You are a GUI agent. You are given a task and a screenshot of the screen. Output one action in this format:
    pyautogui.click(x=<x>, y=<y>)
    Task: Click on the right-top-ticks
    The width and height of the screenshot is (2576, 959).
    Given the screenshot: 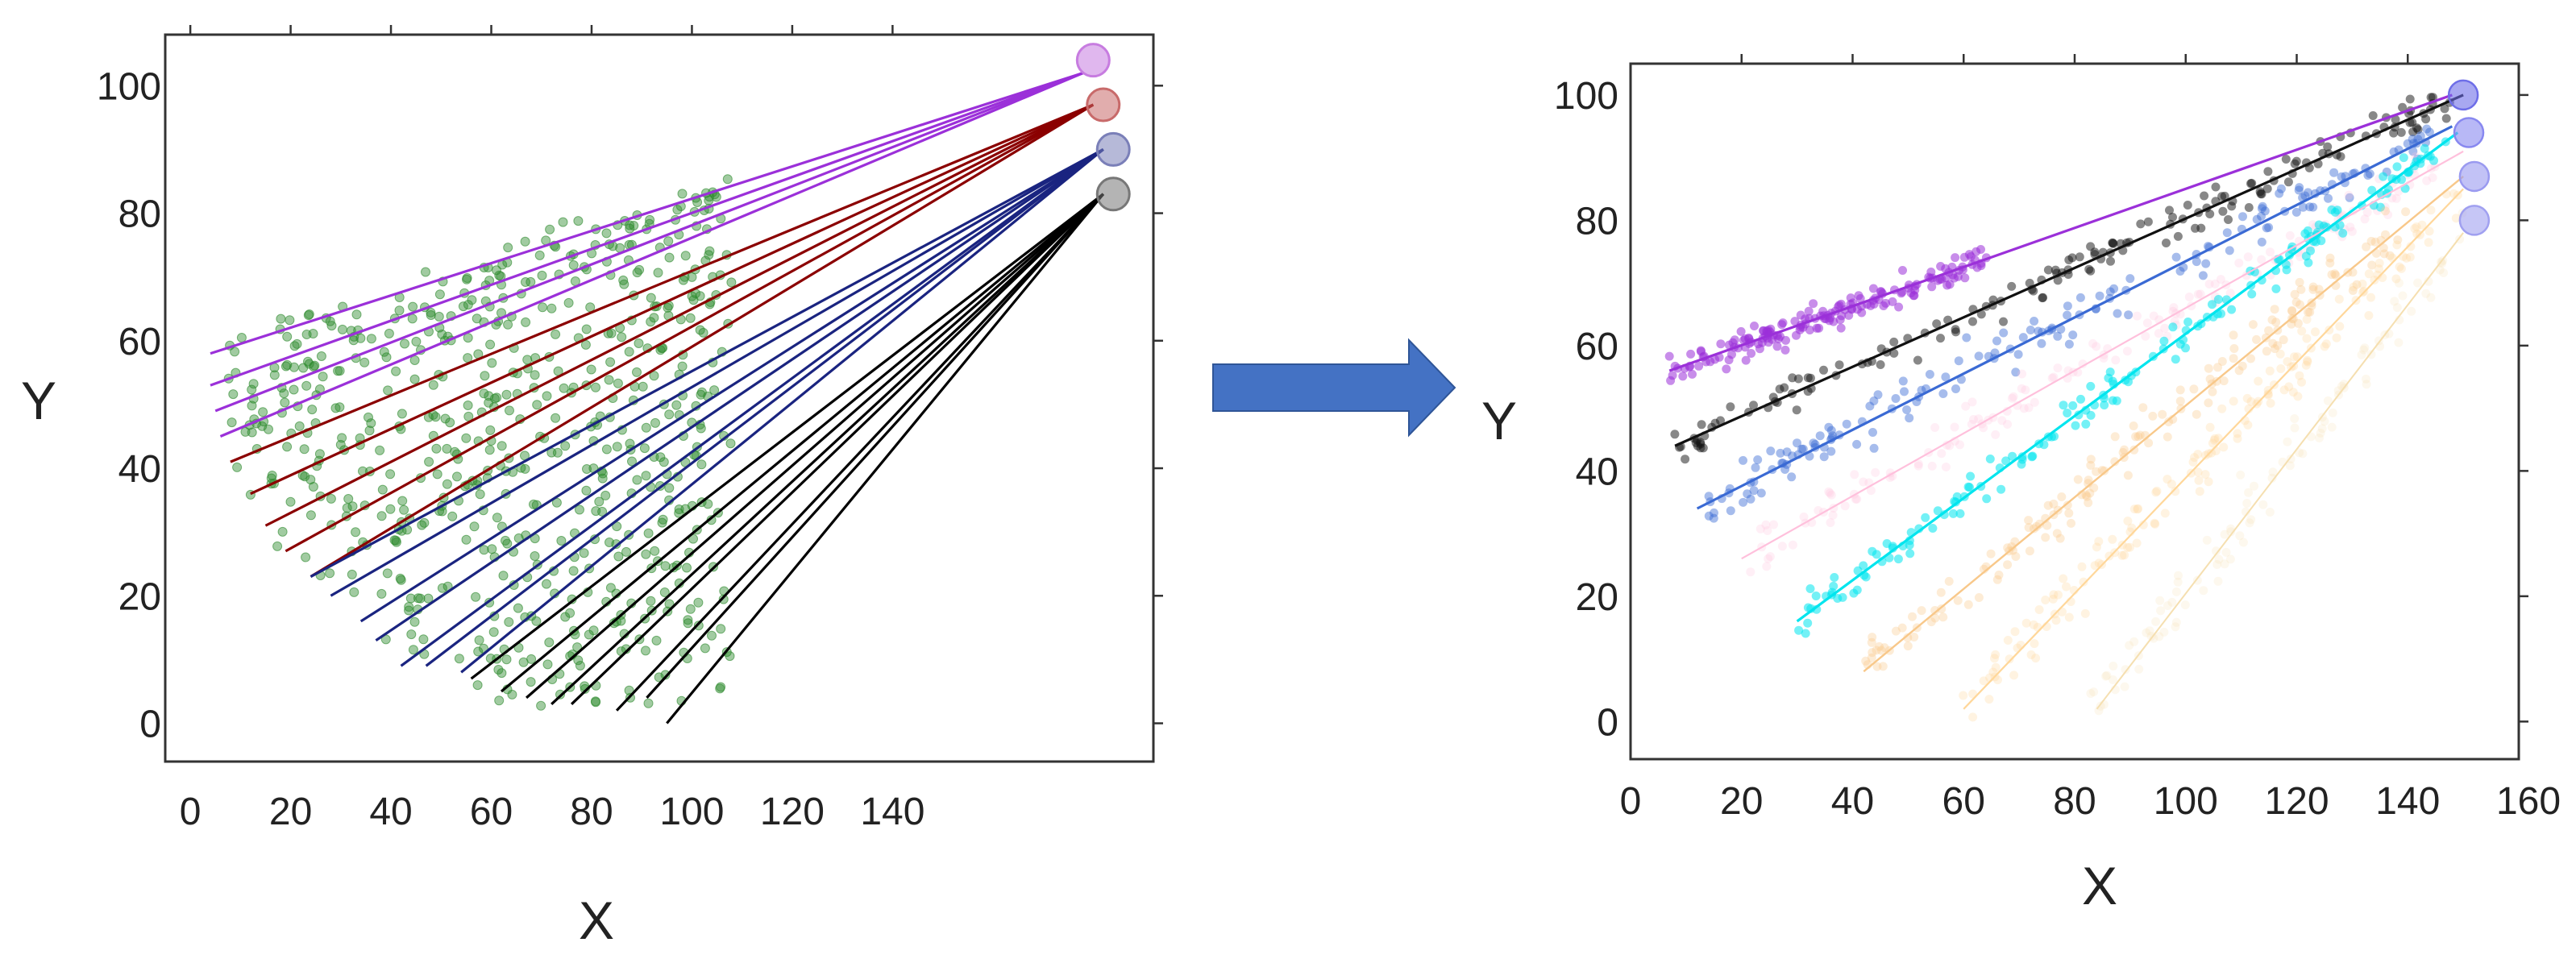 What is the action you would take?
    pyautogui.click(x=2074, y=59)
    